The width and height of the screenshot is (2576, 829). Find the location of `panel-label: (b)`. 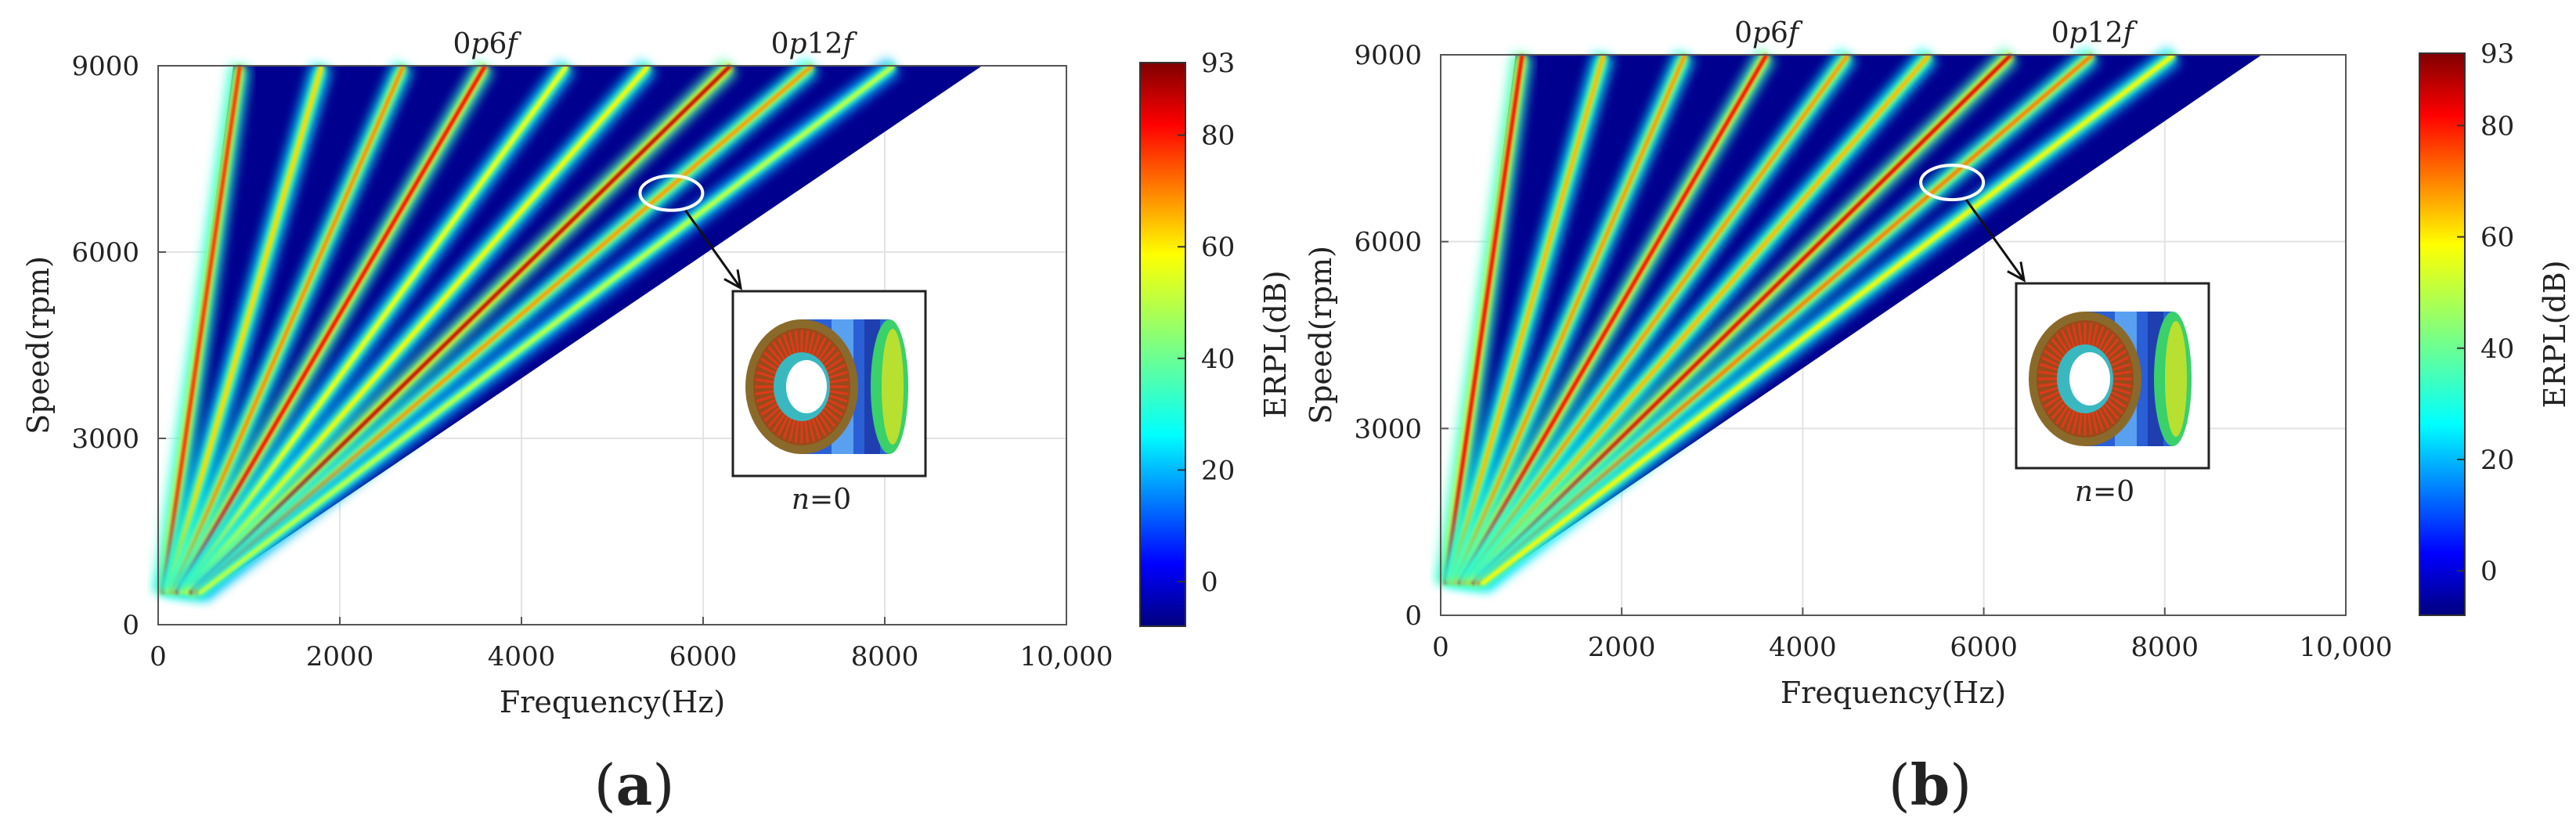

panel-label: (b) is located at coordinates (1931, 785).